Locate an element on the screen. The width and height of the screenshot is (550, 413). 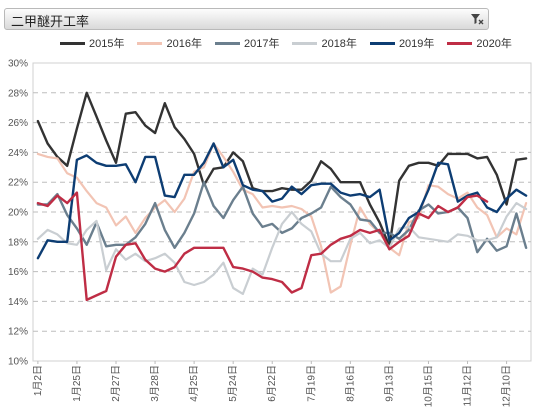
legend-item: 2015年 is located at coordinates (92, 43).